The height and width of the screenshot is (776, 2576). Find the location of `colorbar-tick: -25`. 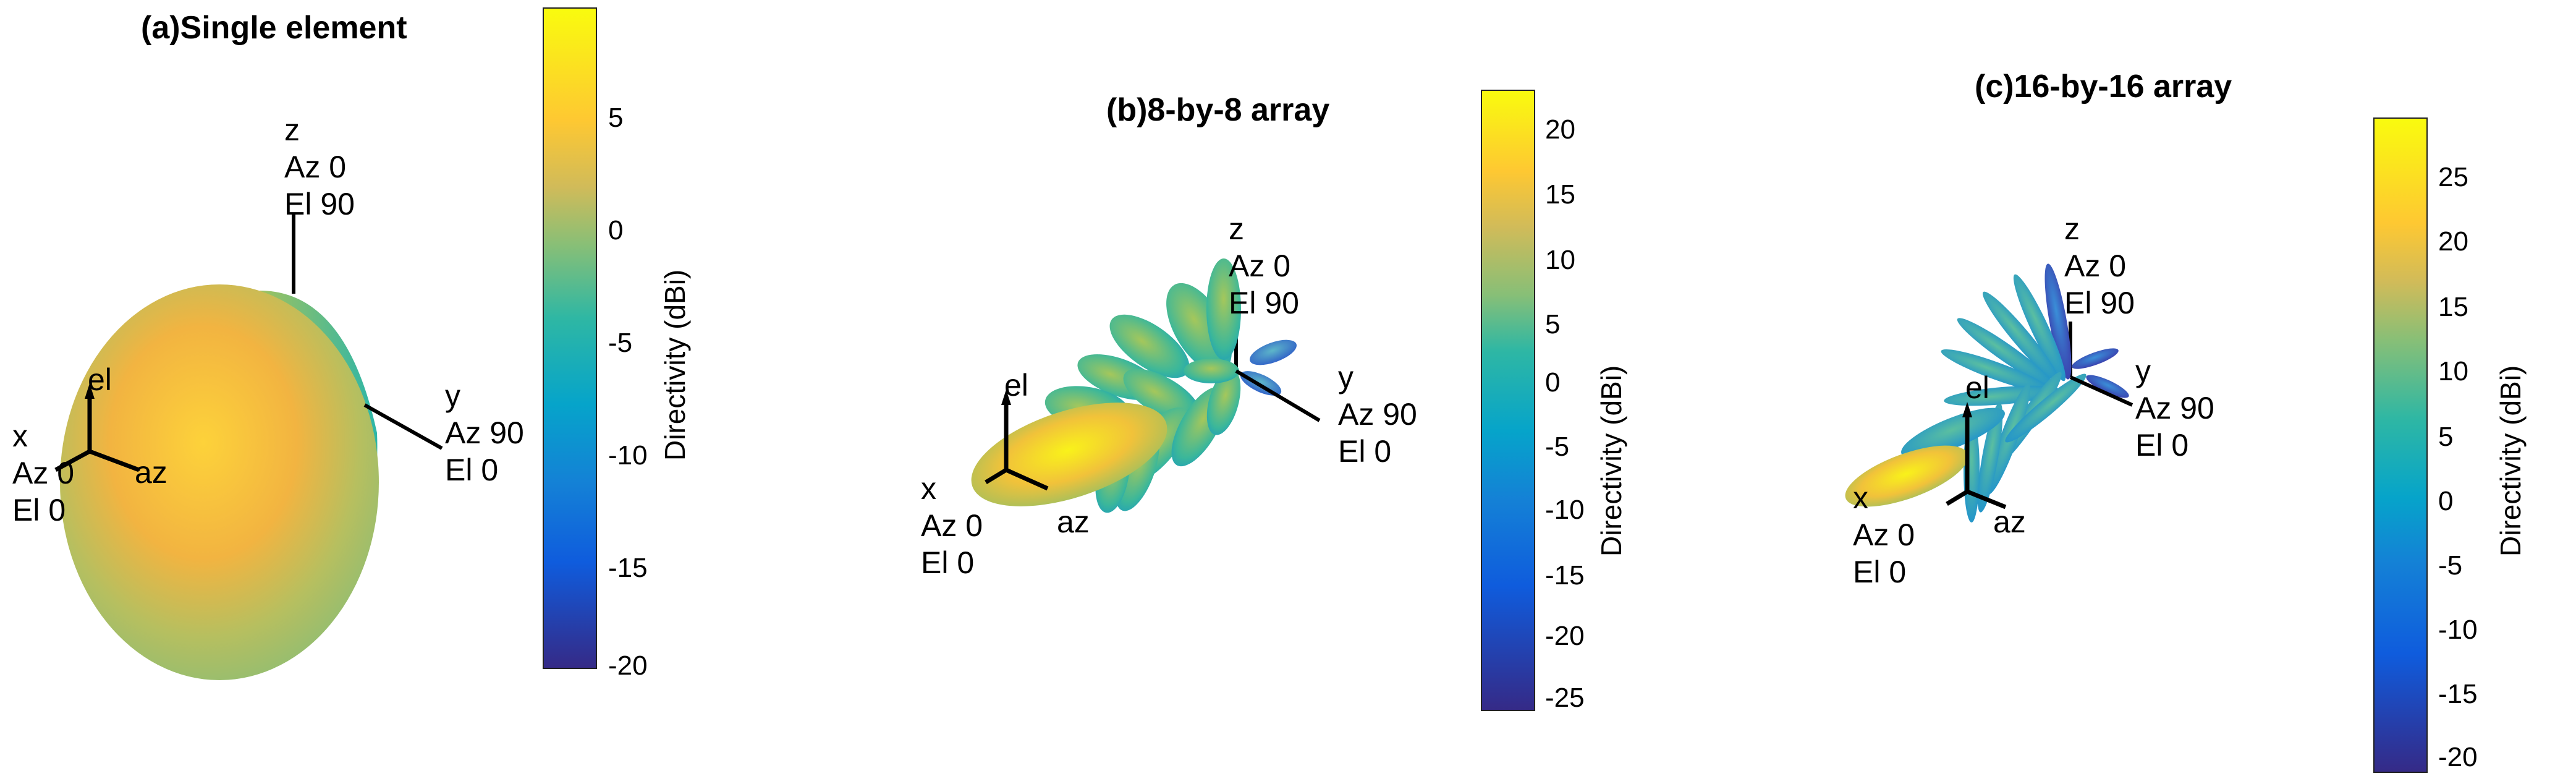

colorbar-tick: -25 is located at coordinates (1565, 698).